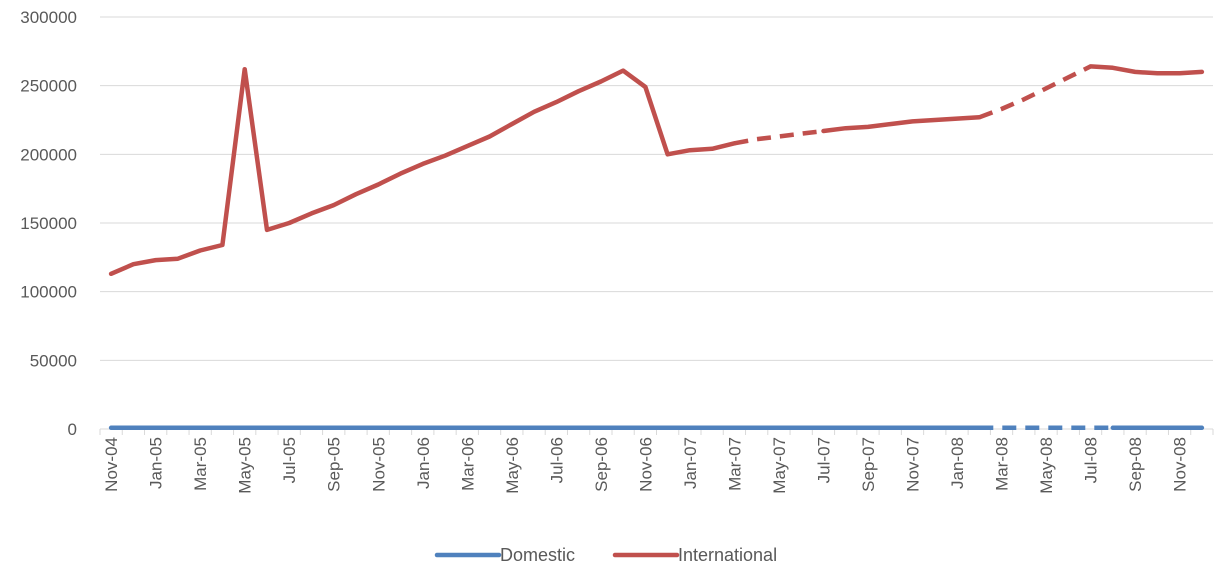 This screenshot has width=1225, height=569. I want to click on y-tick-label: 250000, so click(48, 86).